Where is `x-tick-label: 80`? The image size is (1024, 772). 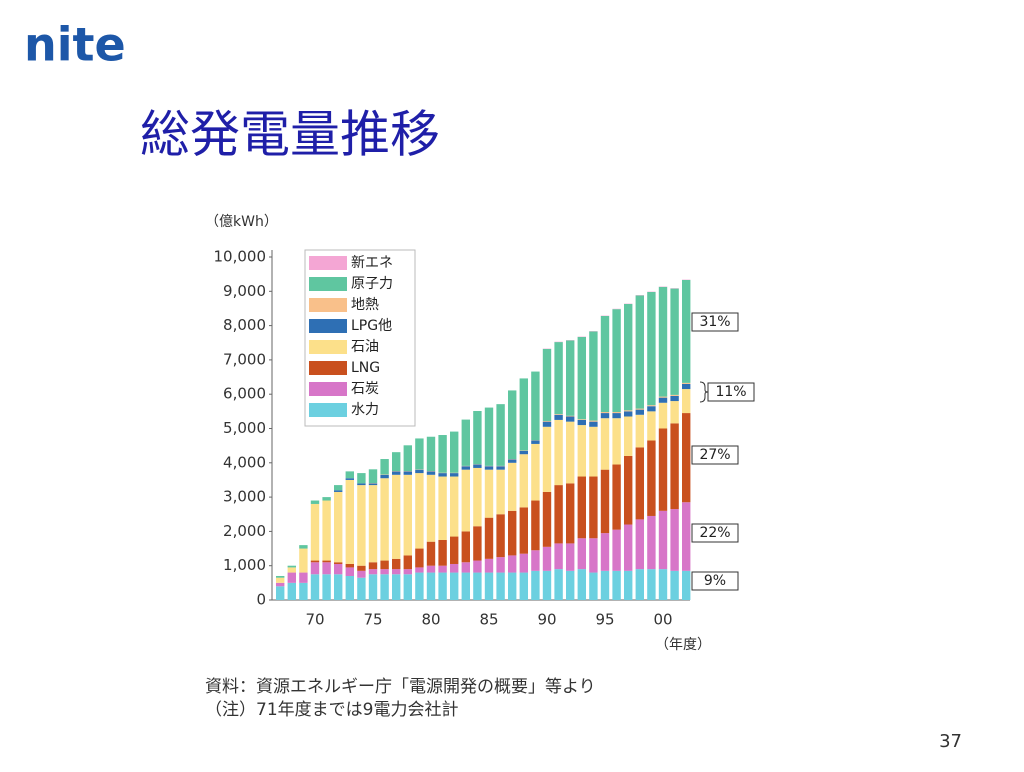
x-tick-label: 80 is located at coordinates (430, 620).